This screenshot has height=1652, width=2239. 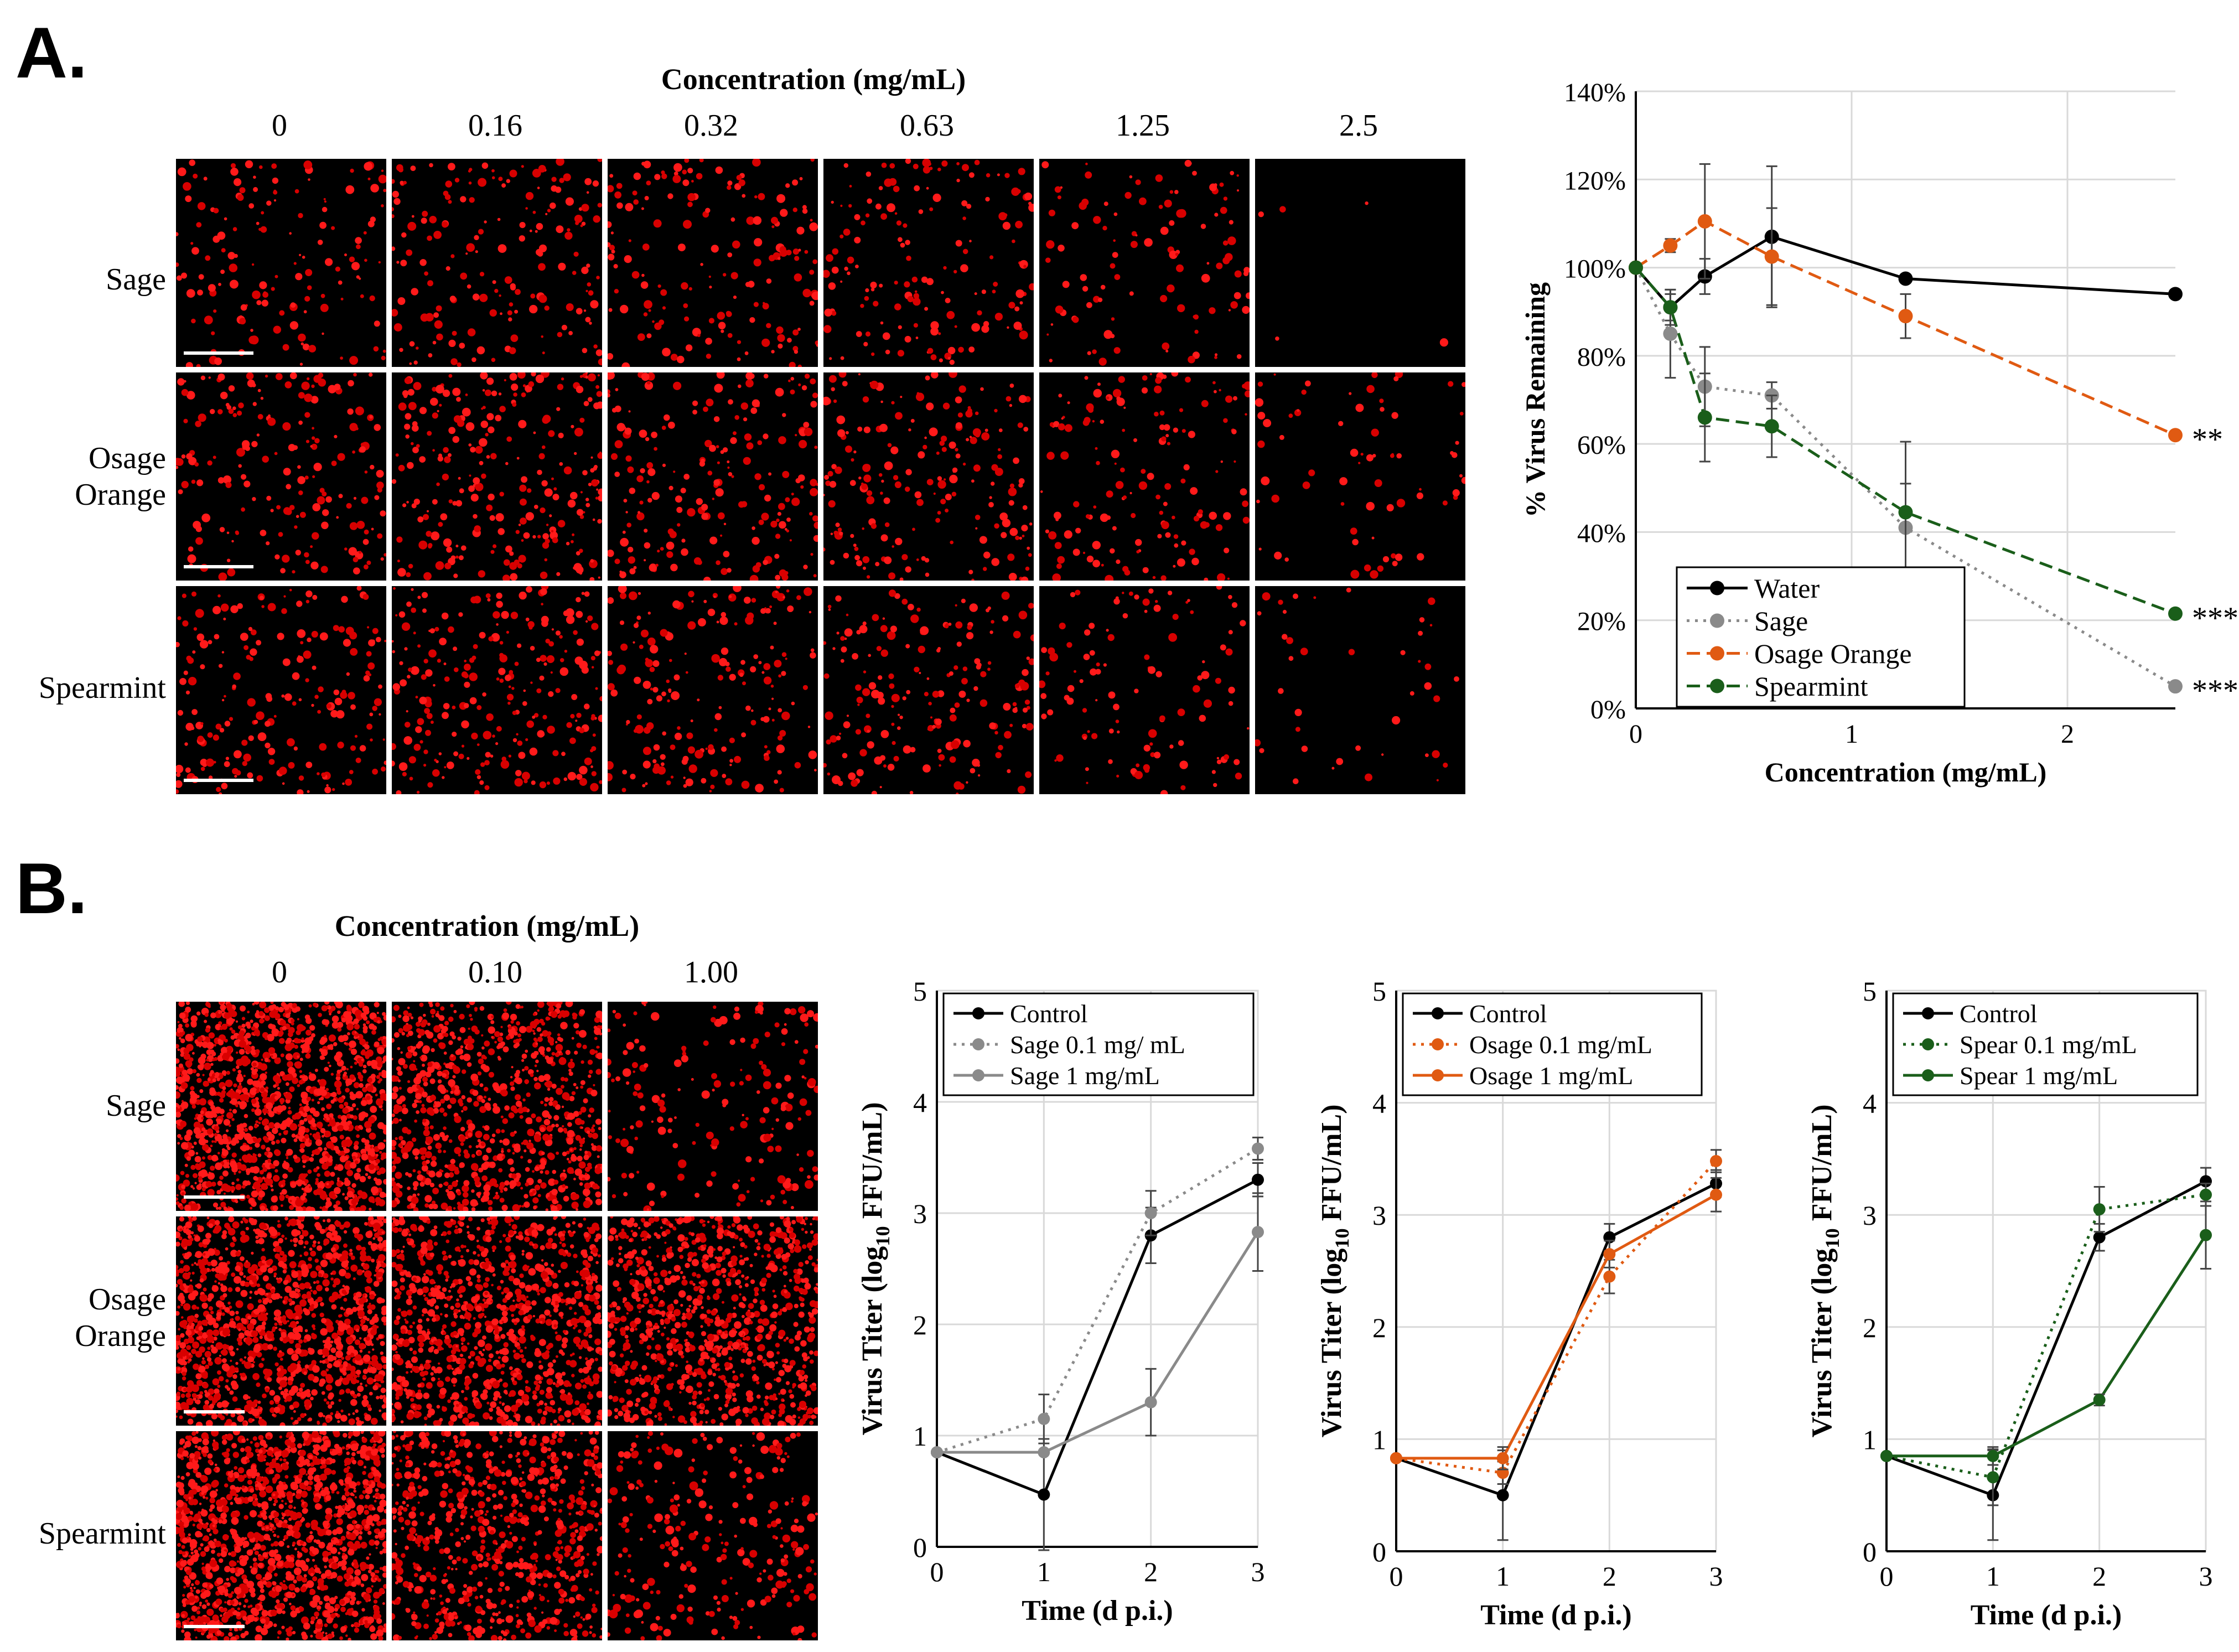 What do you see at coordinates (497, 476) in the screenshot?
I see `micrograph-tile` at bounding box center [497, 476].